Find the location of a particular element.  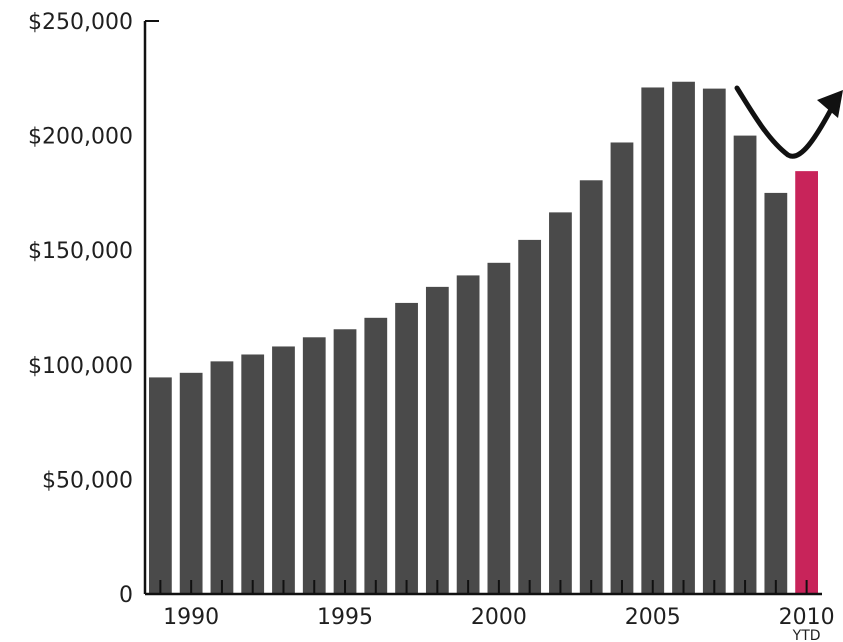

x-tick-sublabel: YTD is located at coordinates (806, 635).